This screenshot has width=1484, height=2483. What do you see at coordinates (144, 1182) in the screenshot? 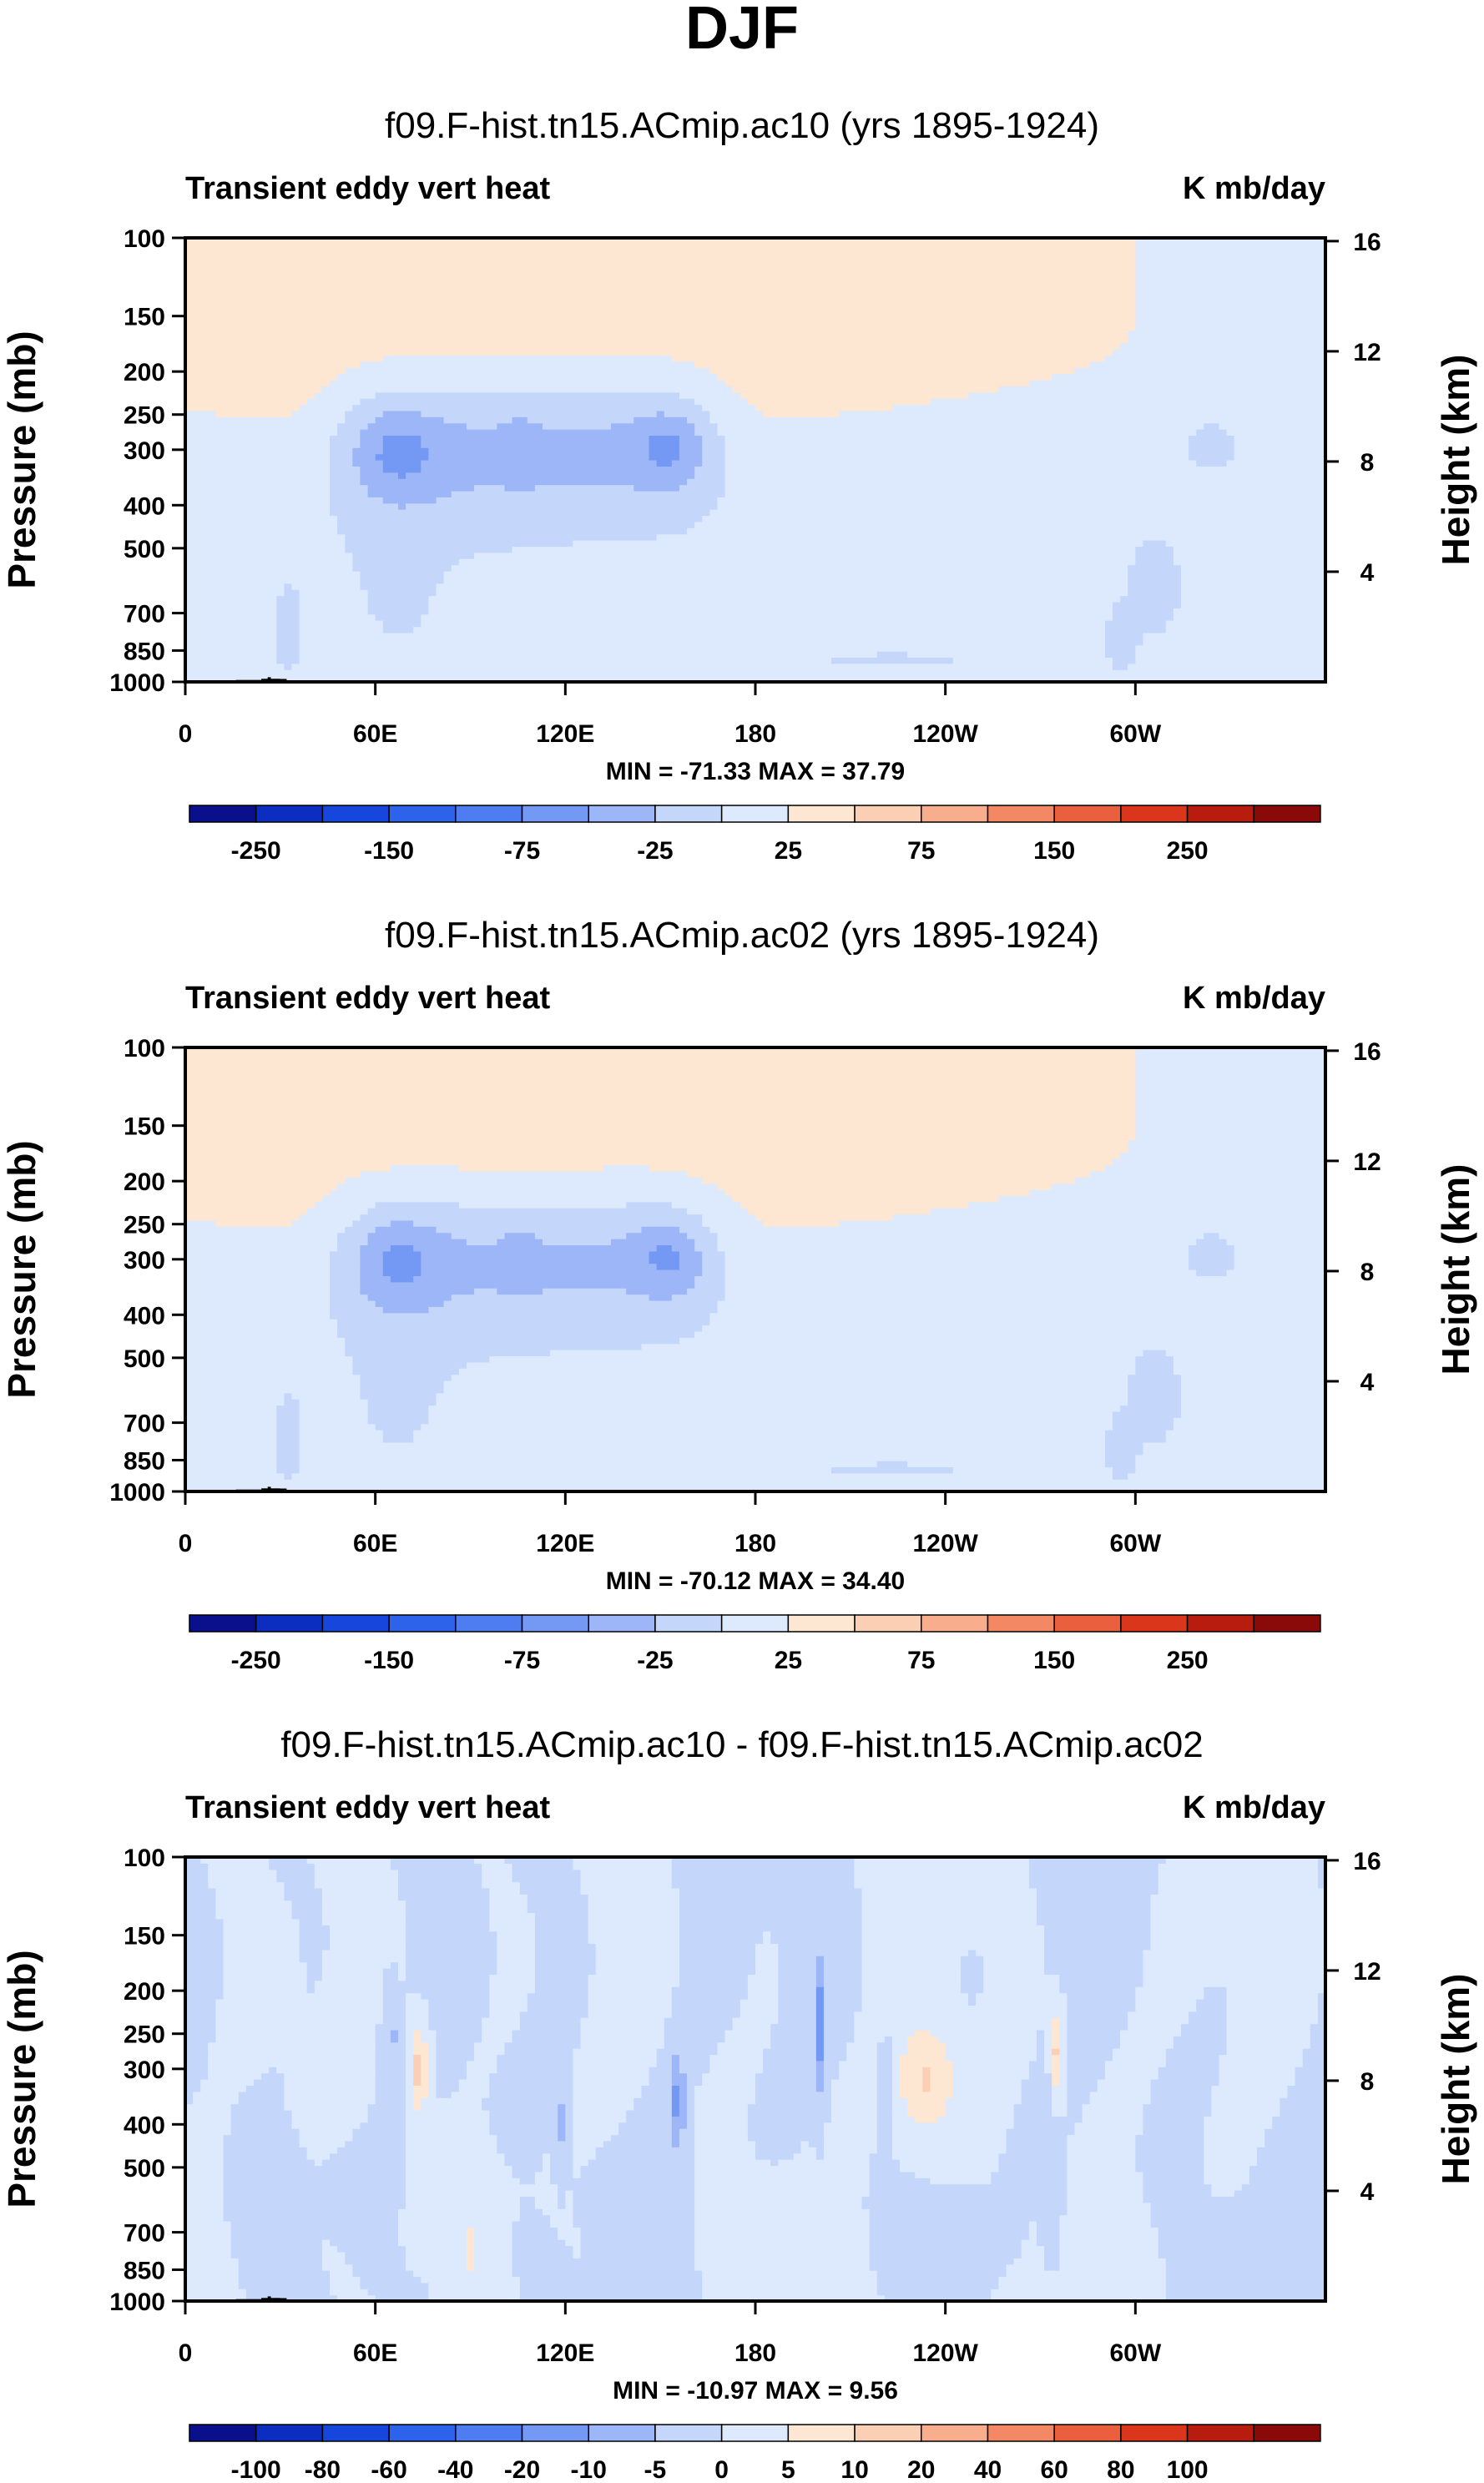
I see `ytick-label: 200` at bounding box center [144, 1182].